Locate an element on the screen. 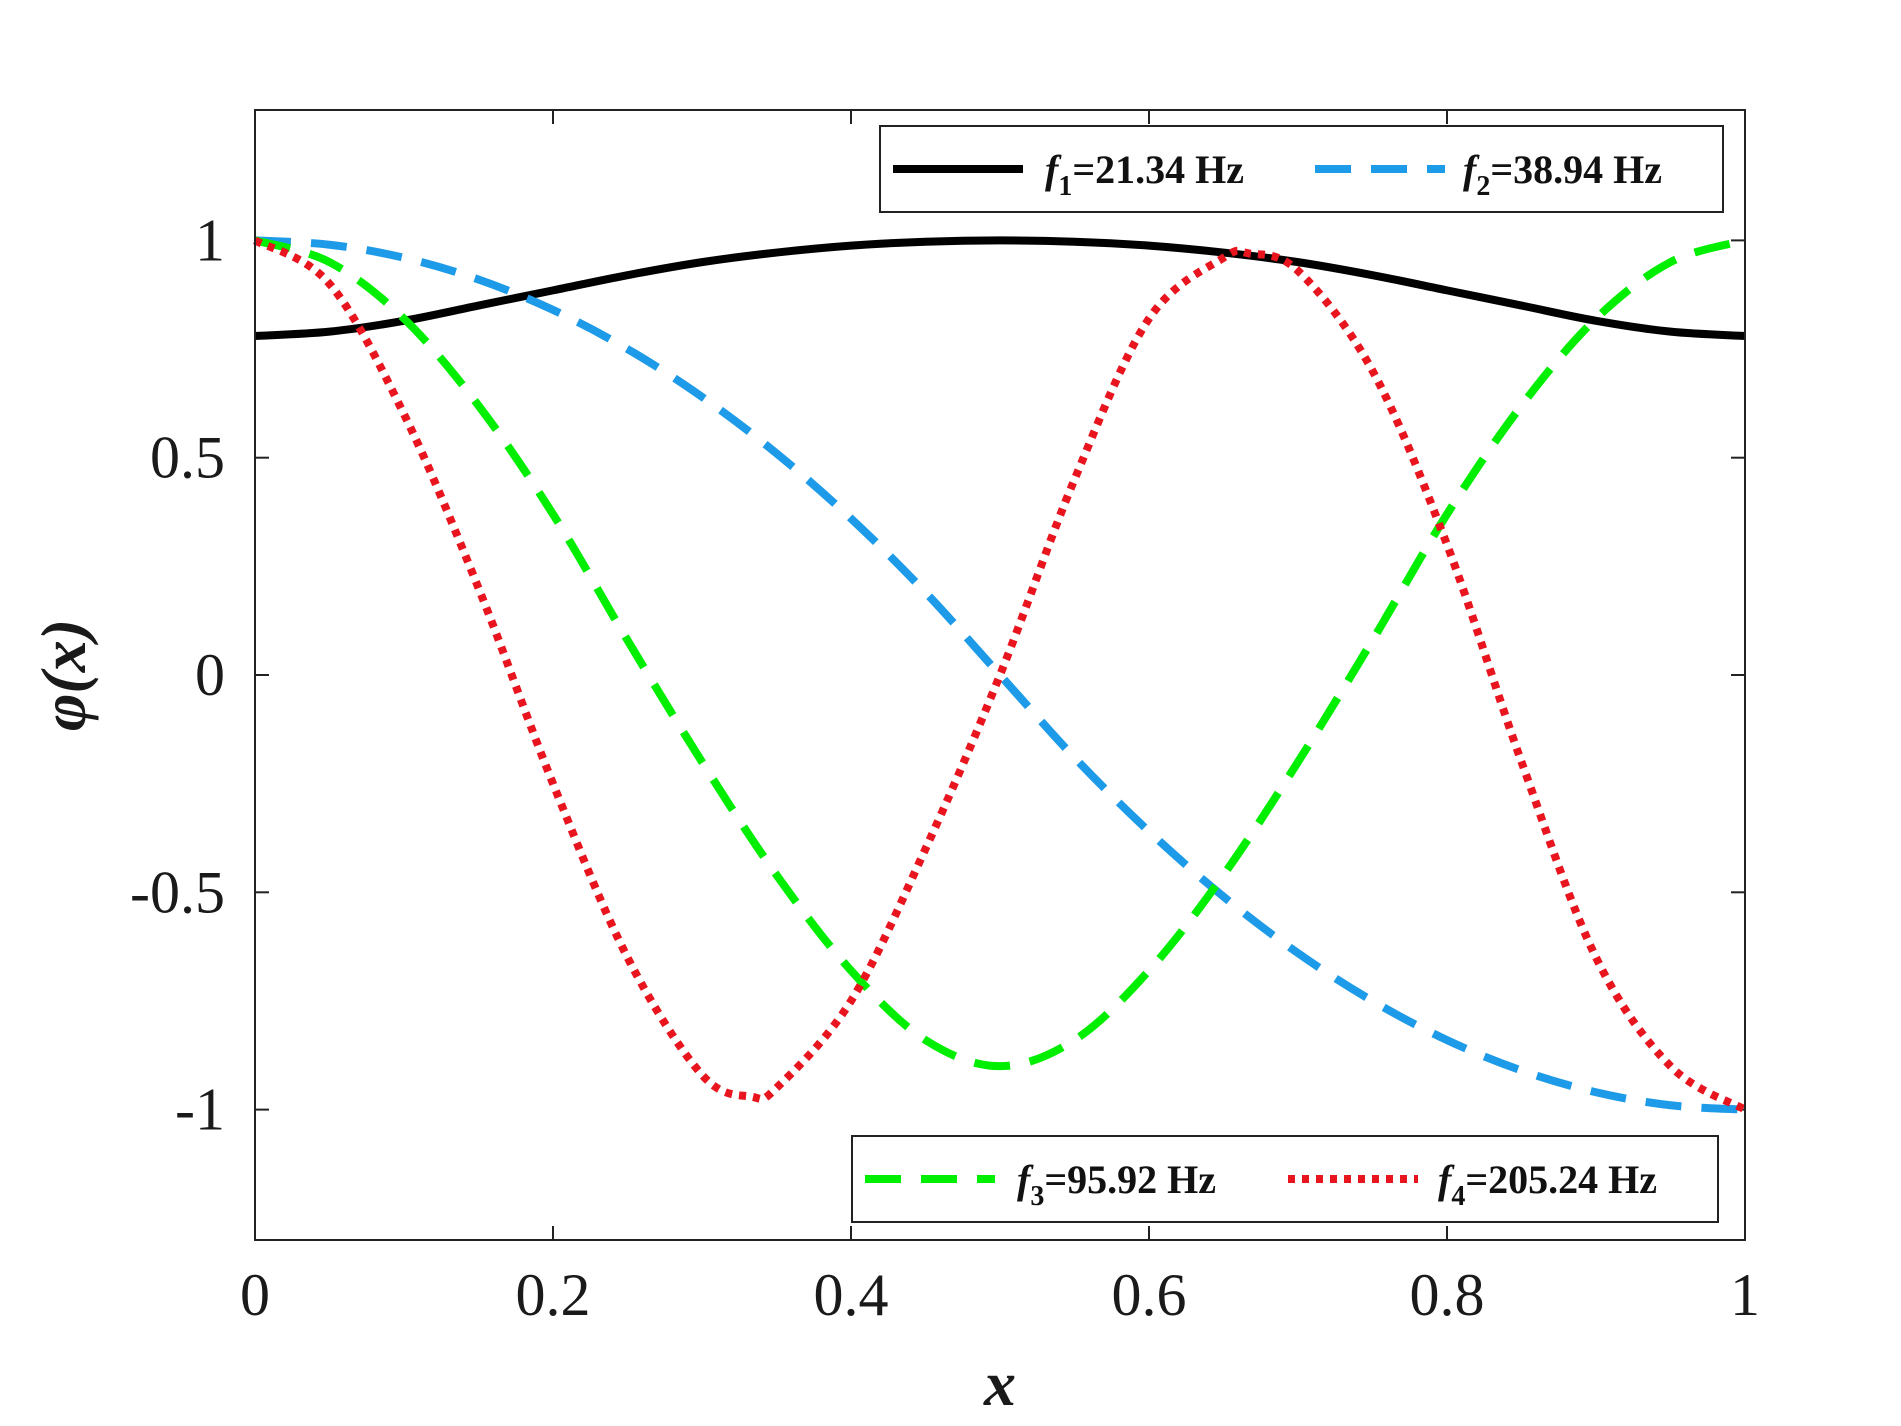 The width and height of the screenshot is (1901, 1426). x-tick-label-1: 0.2 is located at coordinates (553, 1295).